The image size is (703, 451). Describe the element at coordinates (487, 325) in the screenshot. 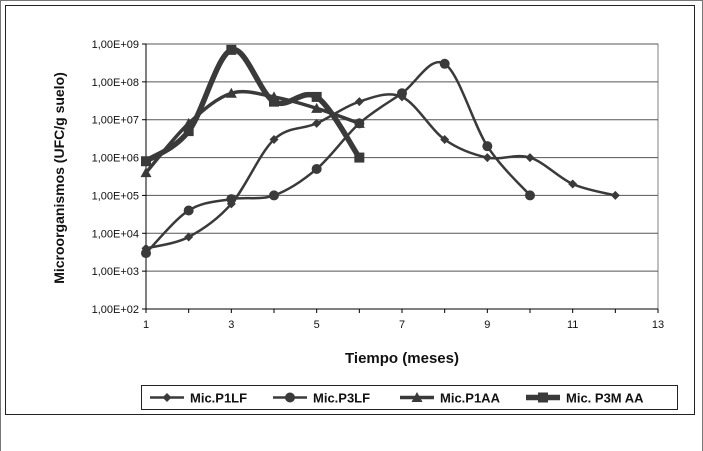

I see `x-tick-label: 9` at that location.